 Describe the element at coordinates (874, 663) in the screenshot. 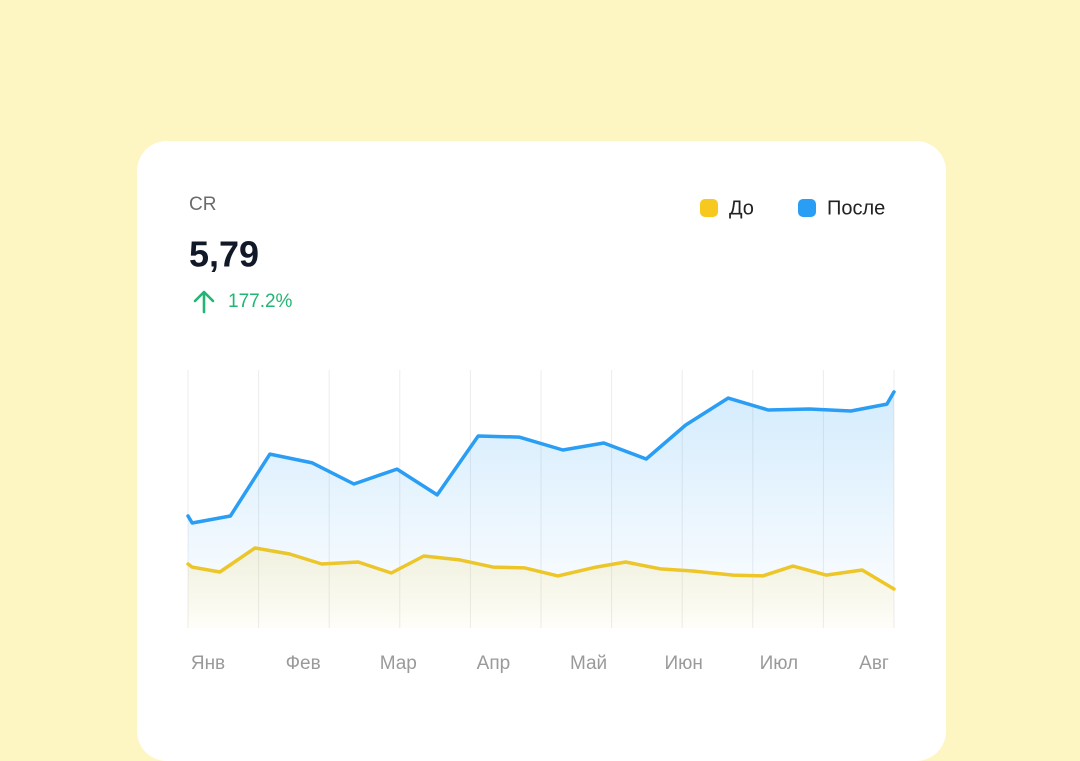

I see `x-tick-label: Авг` at that location.